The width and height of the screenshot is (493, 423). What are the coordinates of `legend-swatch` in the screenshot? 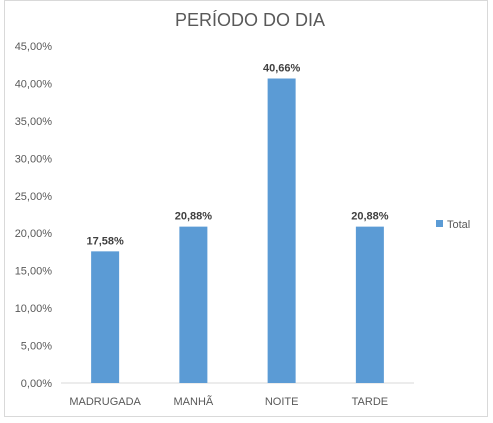 It's located at (439, 223).